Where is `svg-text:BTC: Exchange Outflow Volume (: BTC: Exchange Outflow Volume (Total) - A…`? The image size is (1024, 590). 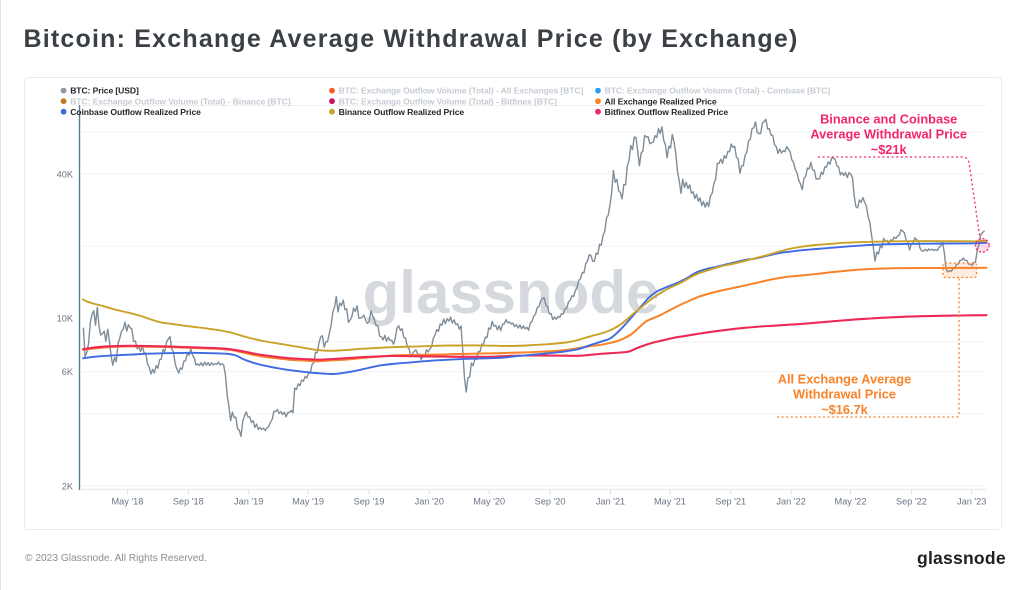 svg-text:BTC: Exchange Outflow Volume (: BTC: Exchange Outflow Volume (Total) - A… is located at coordinates (461, 91).